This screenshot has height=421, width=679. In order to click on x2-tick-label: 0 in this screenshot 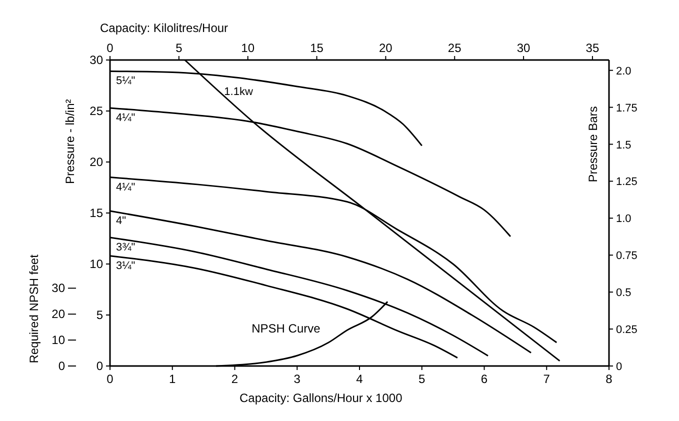, I will do `click(110, 48)`.